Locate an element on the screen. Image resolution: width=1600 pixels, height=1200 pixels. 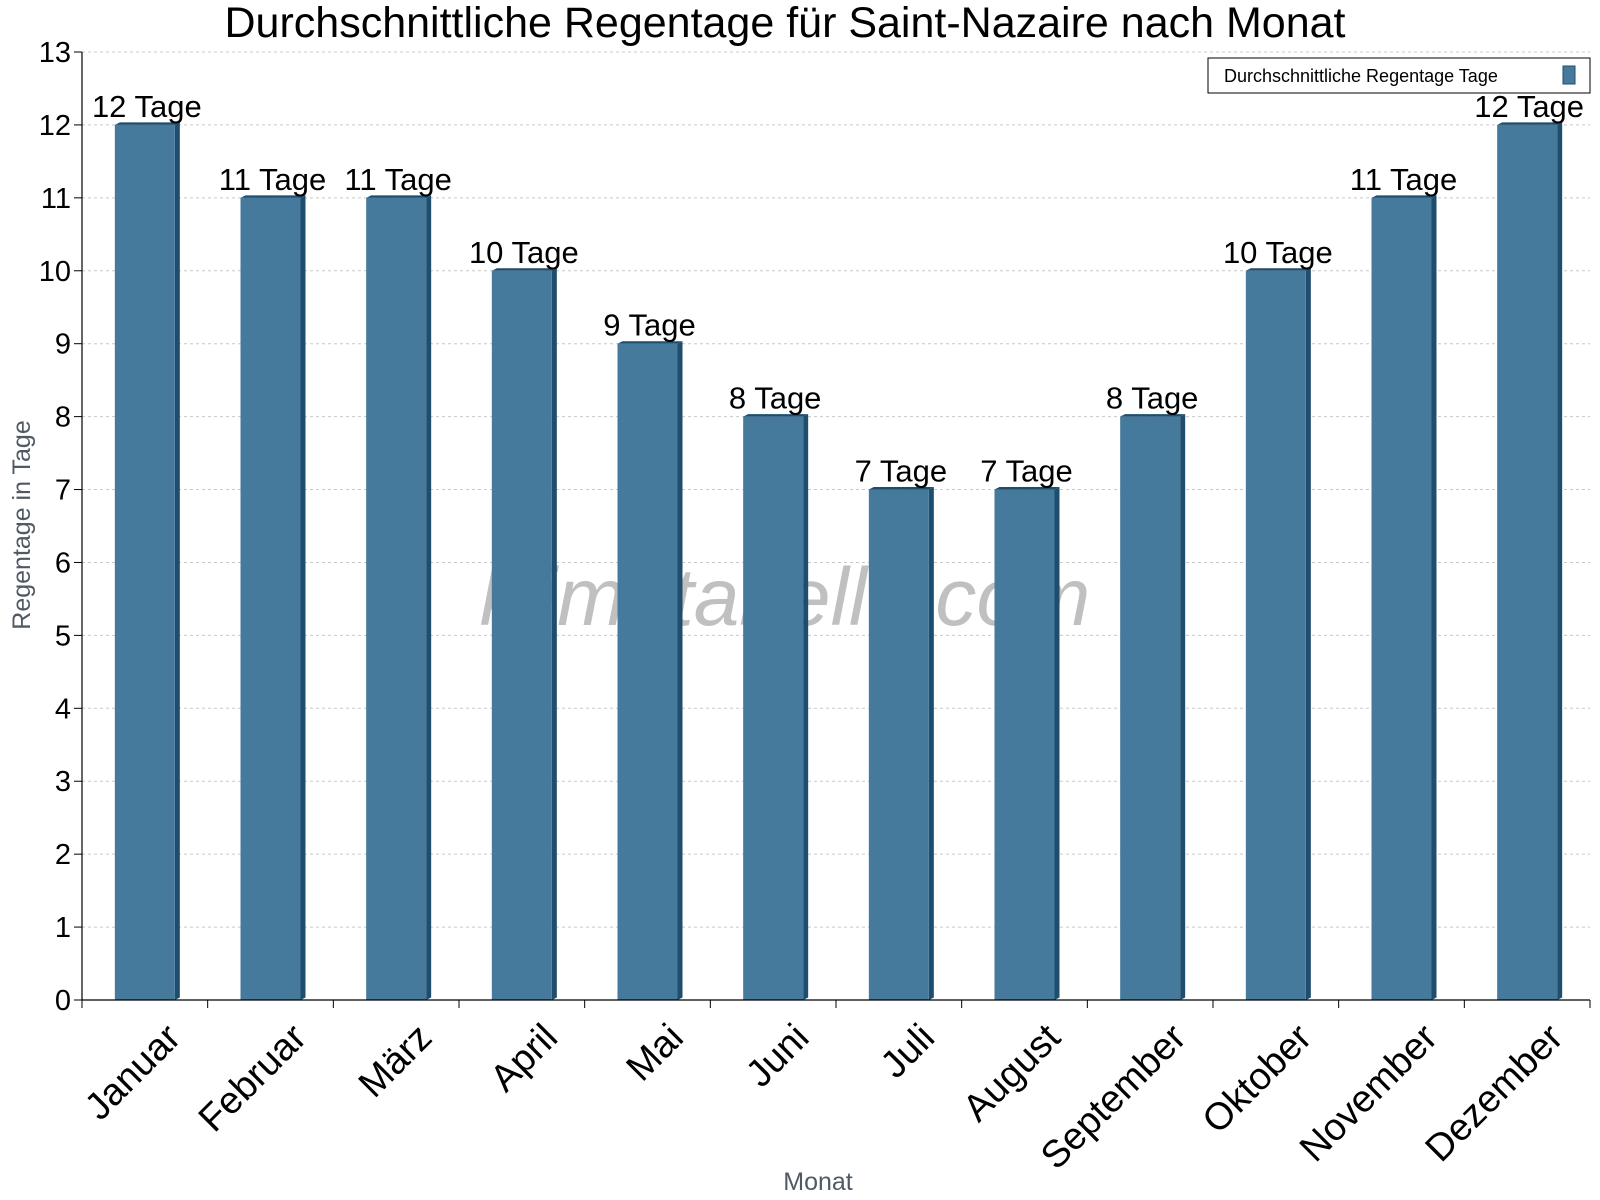
x-tick-label: August is located at coordinates (1012, 1073).